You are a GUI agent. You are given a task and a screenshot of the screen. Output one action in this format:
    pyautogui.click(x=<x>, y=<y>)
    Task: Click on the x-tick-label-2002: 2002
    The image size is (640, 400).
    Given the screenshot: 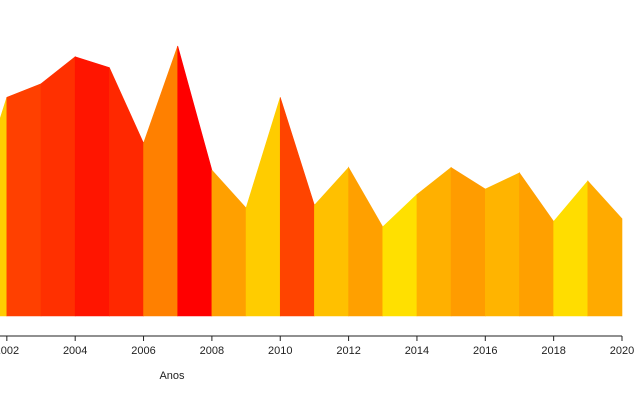 What is the action you would take?
    pyautogui.click(x=9, y=351)
    